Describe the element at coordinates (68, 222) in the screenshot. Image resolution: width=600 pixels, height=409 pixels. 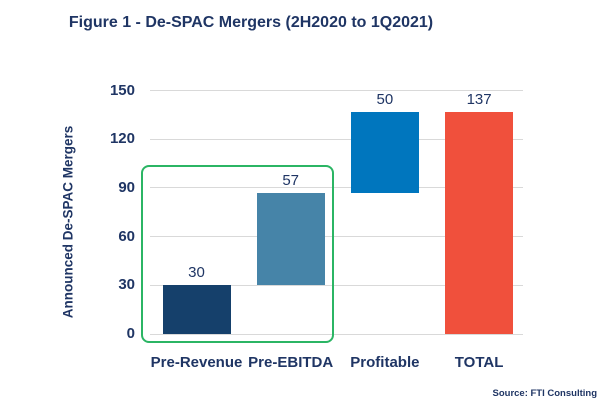
I see `y-axis-title: Announced De-SPAC Mergers` at that location.